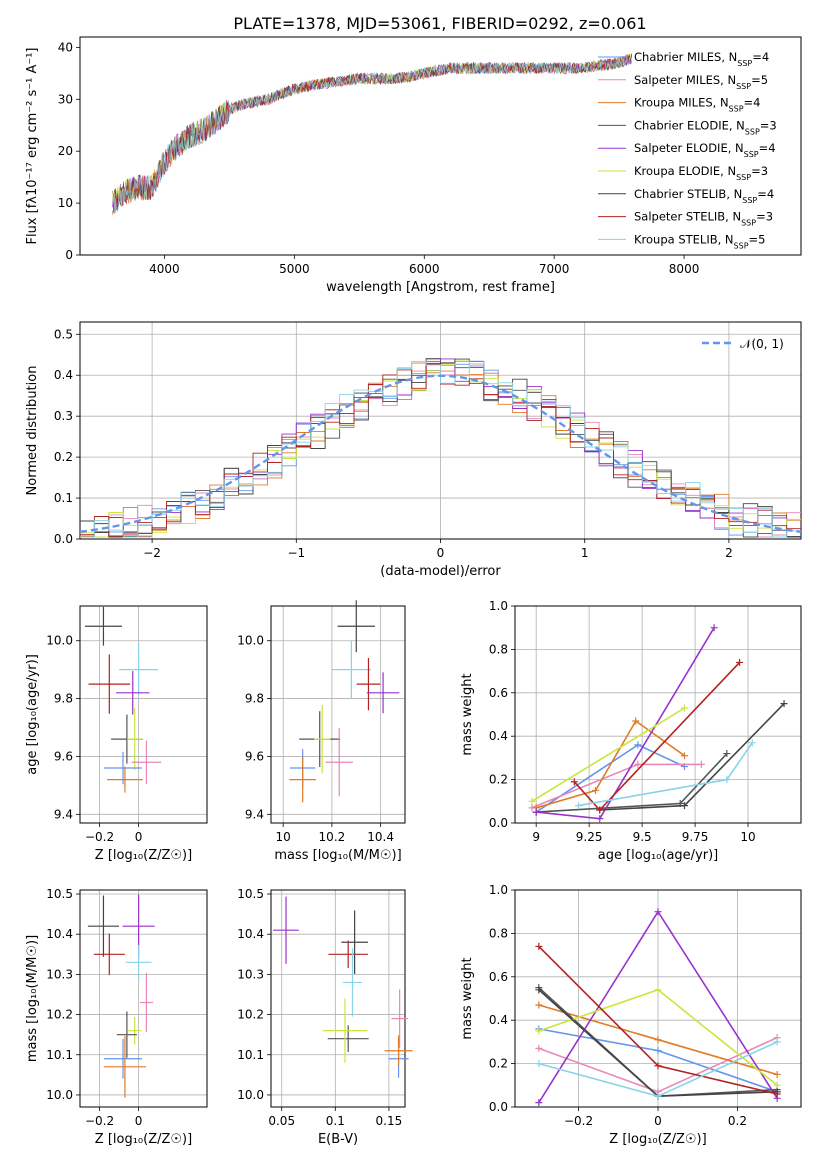 The height and width of the screenshot is (1170, 819). Describe the element at coordinates (65, 151) in the screenshot. I see `y-tick-label: 20` at that location.